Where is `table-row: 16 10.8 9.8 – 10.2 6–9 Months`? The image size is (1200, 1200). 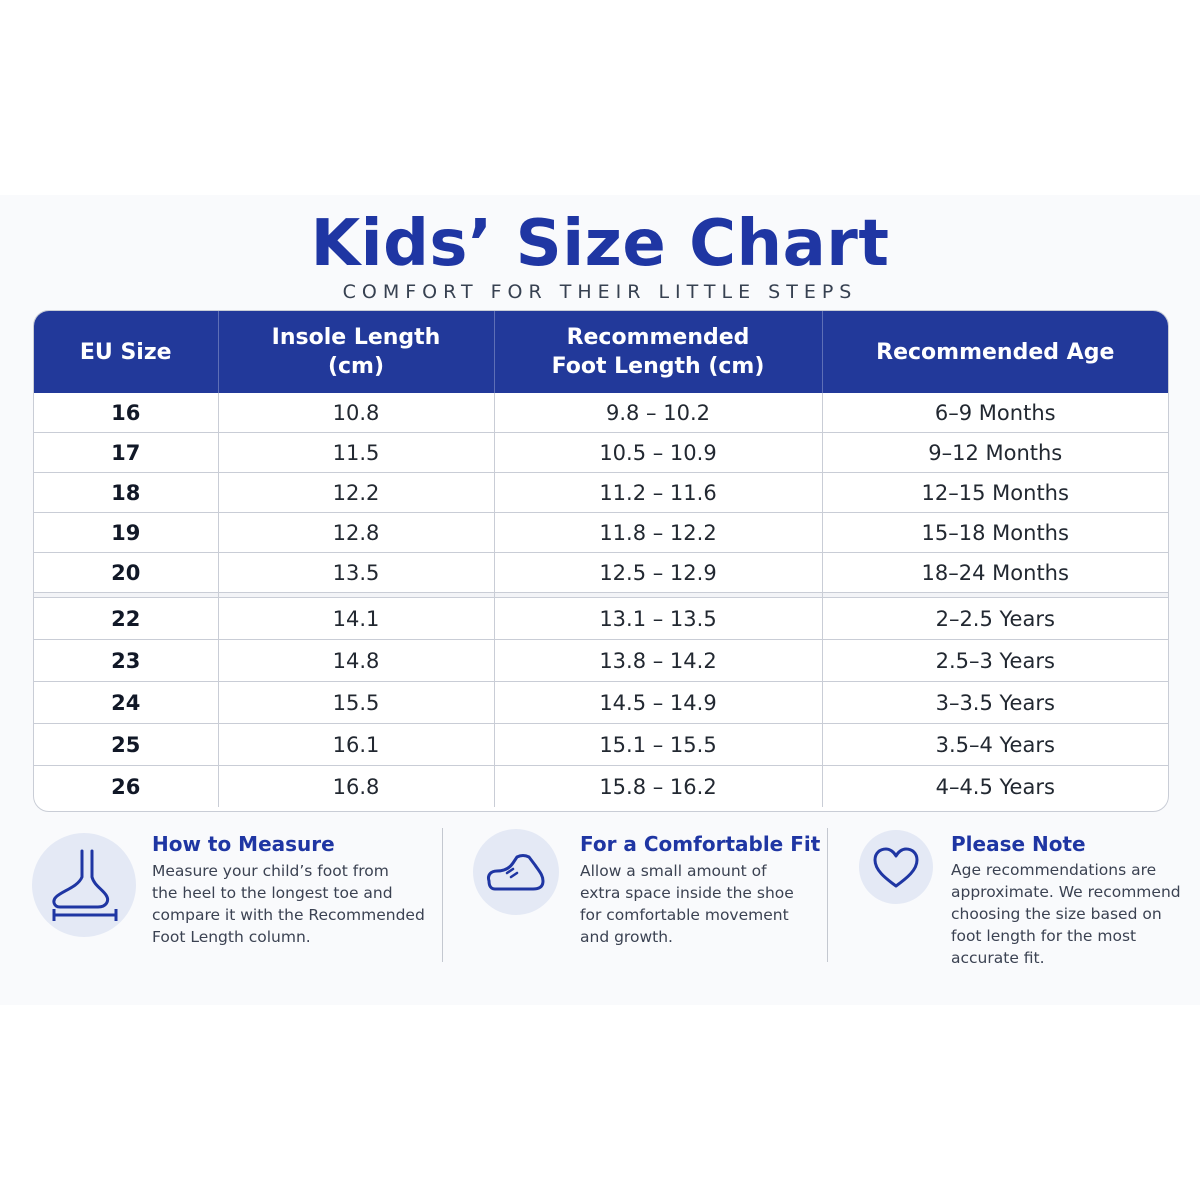 table-row: 16 10.8 9.8 – 10.2 6–9 Months is located at coordinates (601, 413).